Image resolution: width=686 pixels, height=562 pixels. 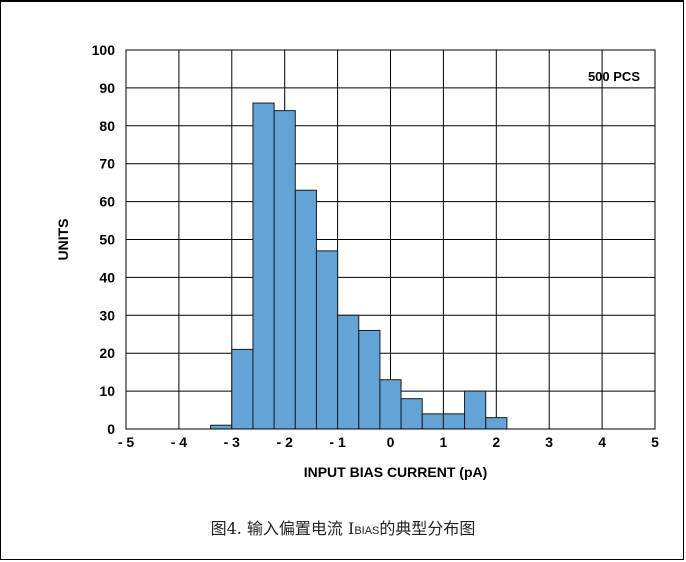 I want to click on y-tick-label: 90, so click(x=107, y=88).